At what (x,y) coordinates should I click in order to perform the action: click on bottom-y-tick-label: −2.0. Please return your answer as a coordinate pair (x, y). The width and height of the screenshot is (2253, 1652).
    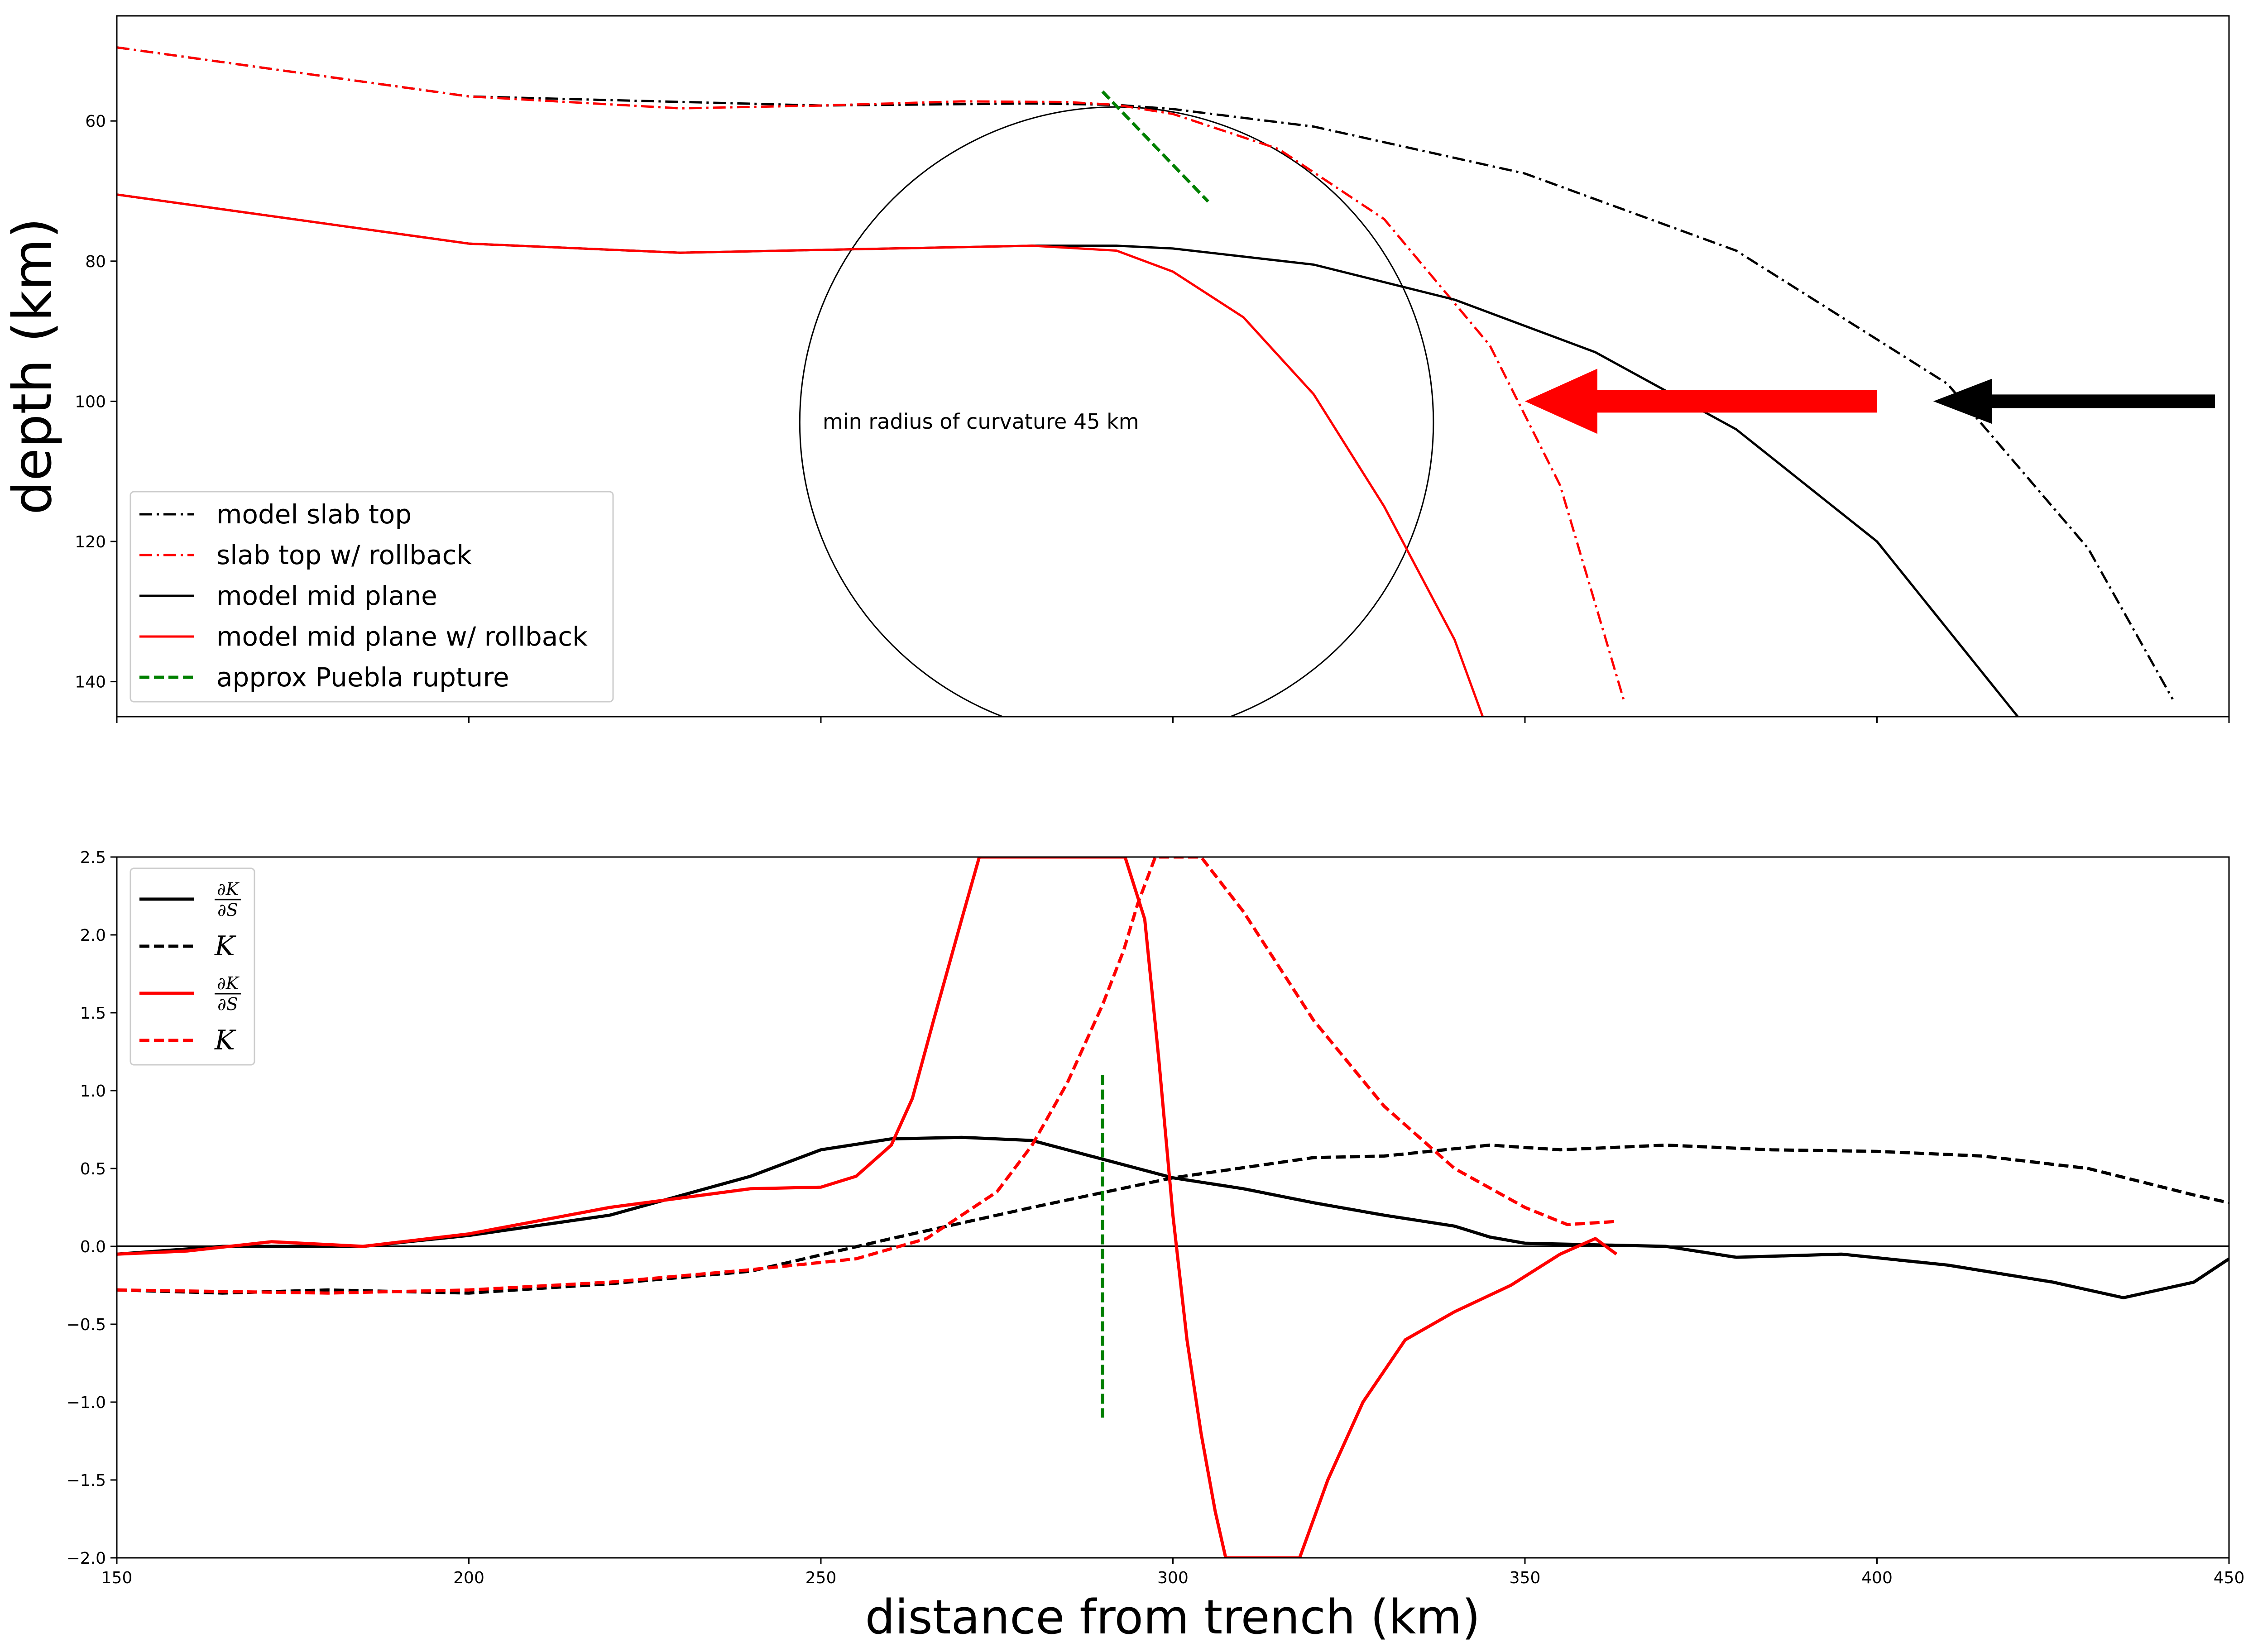
    Looking at the image, I should click on (86, 1558).